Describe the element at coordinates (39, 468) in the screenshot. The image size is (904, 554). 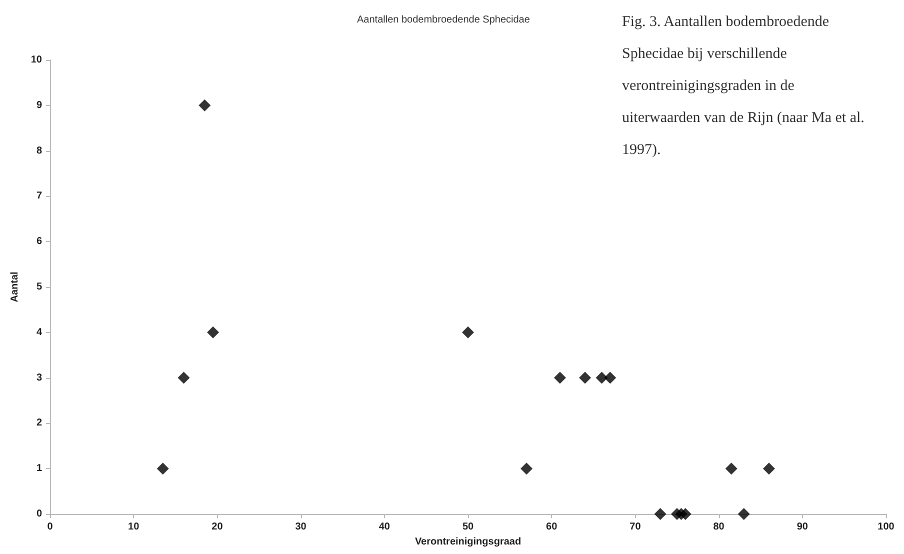
I see `y-tick-label: 1` at that location.